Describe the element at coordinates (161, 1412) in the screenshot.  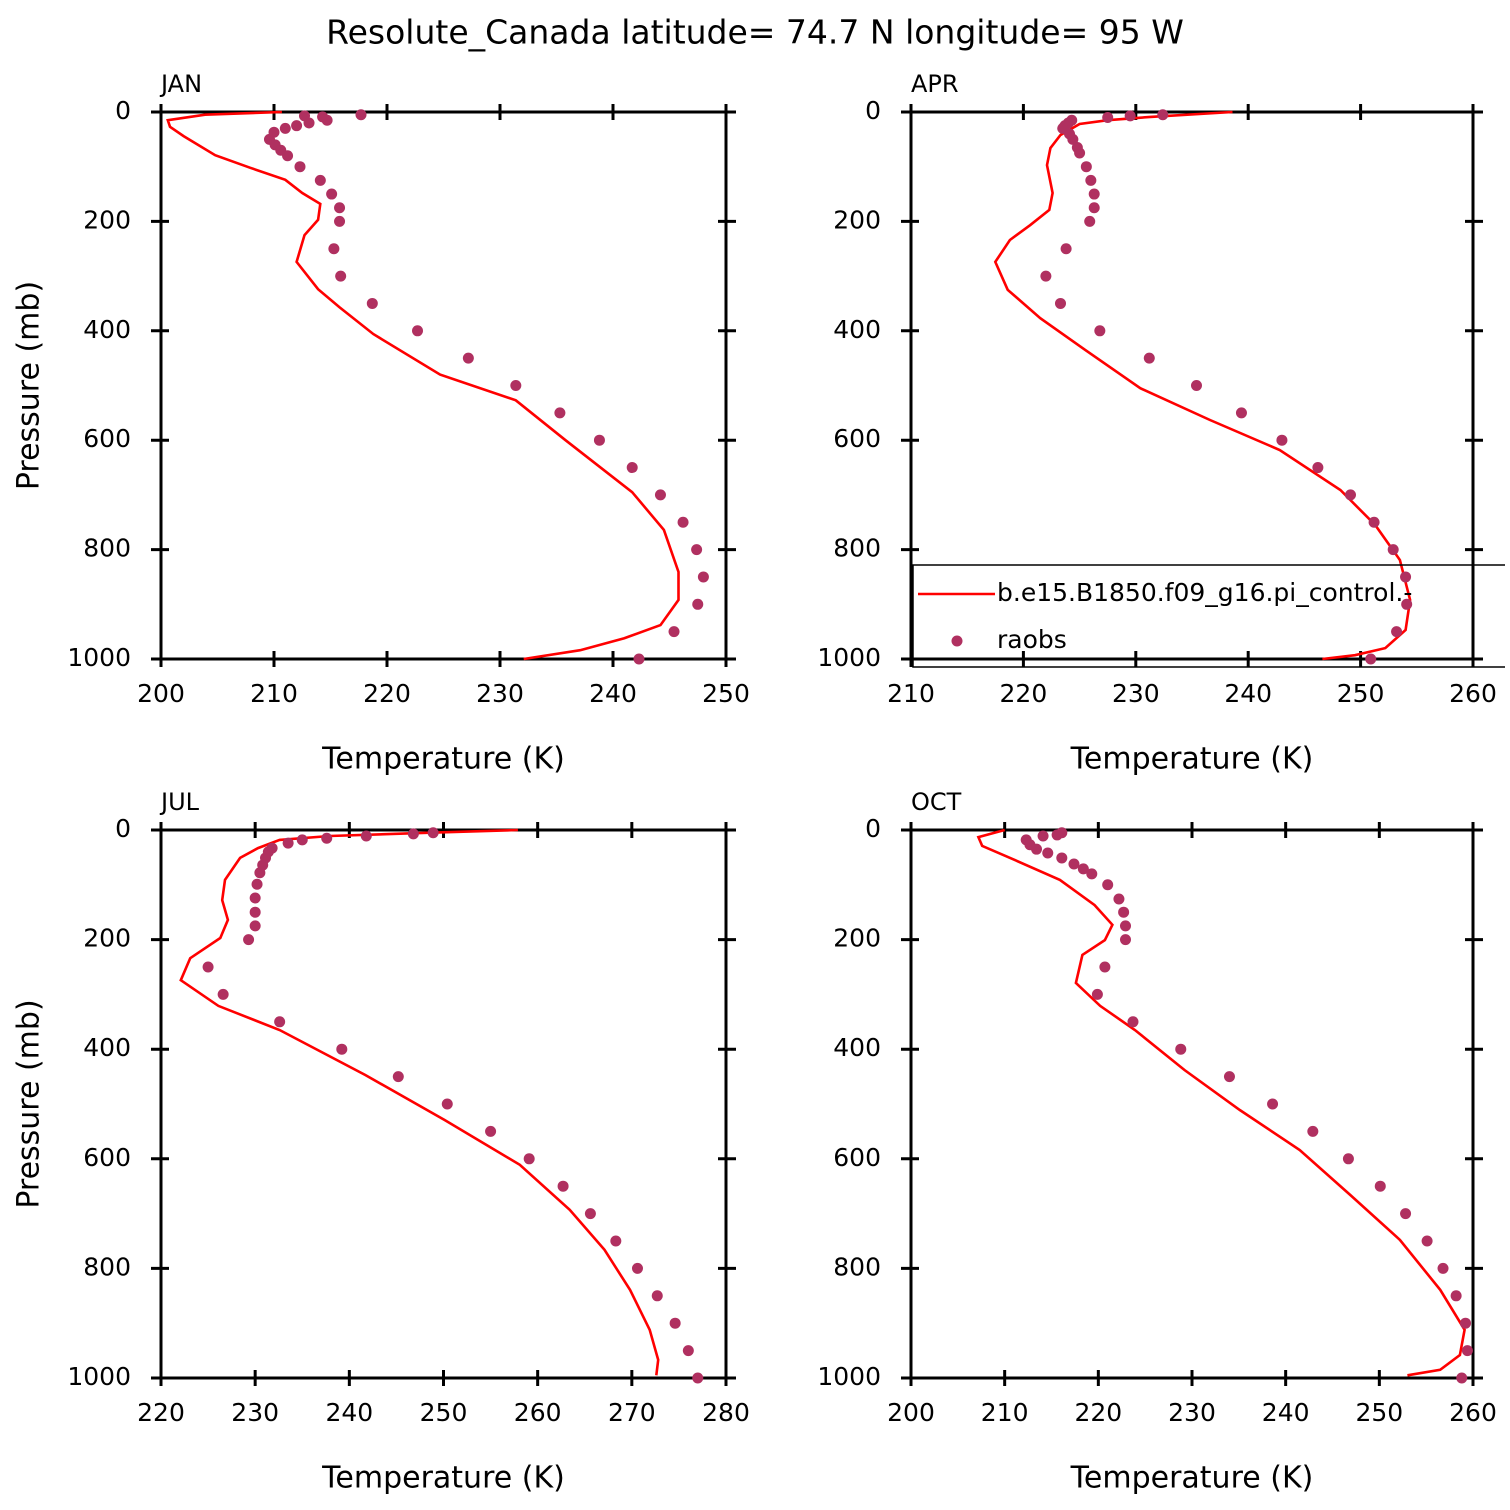
I see `x-tick-label: 220` at that location.